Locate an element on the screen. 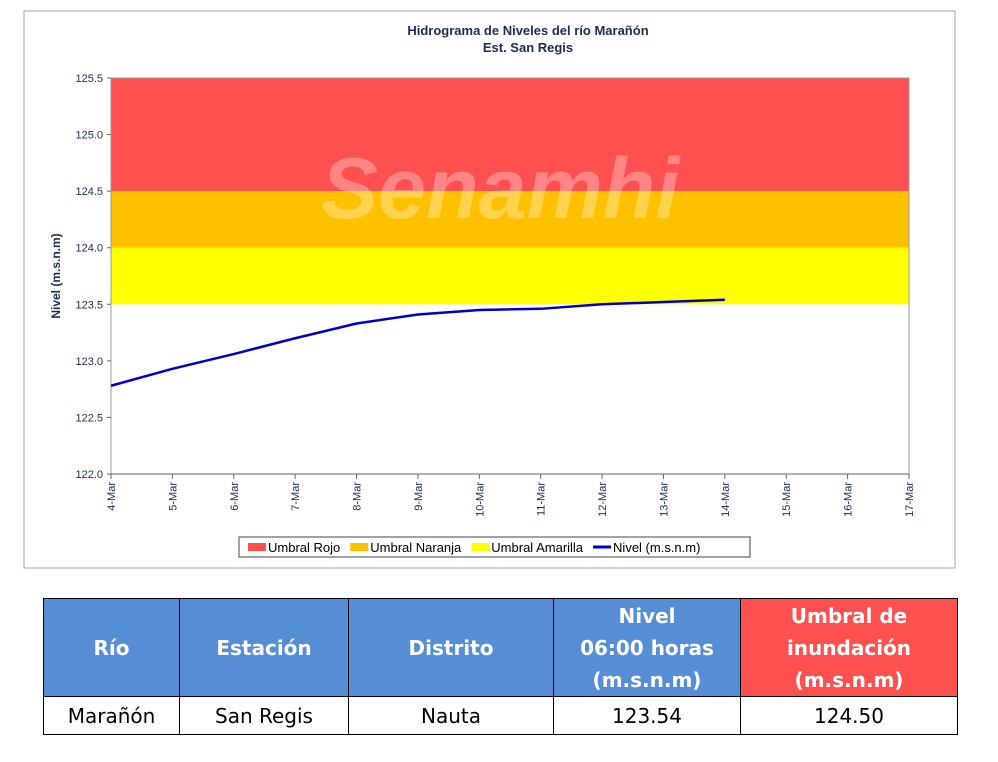  chart-title: Hidrograma de Niveles del río Marañón is located at coordinates (527, 30).